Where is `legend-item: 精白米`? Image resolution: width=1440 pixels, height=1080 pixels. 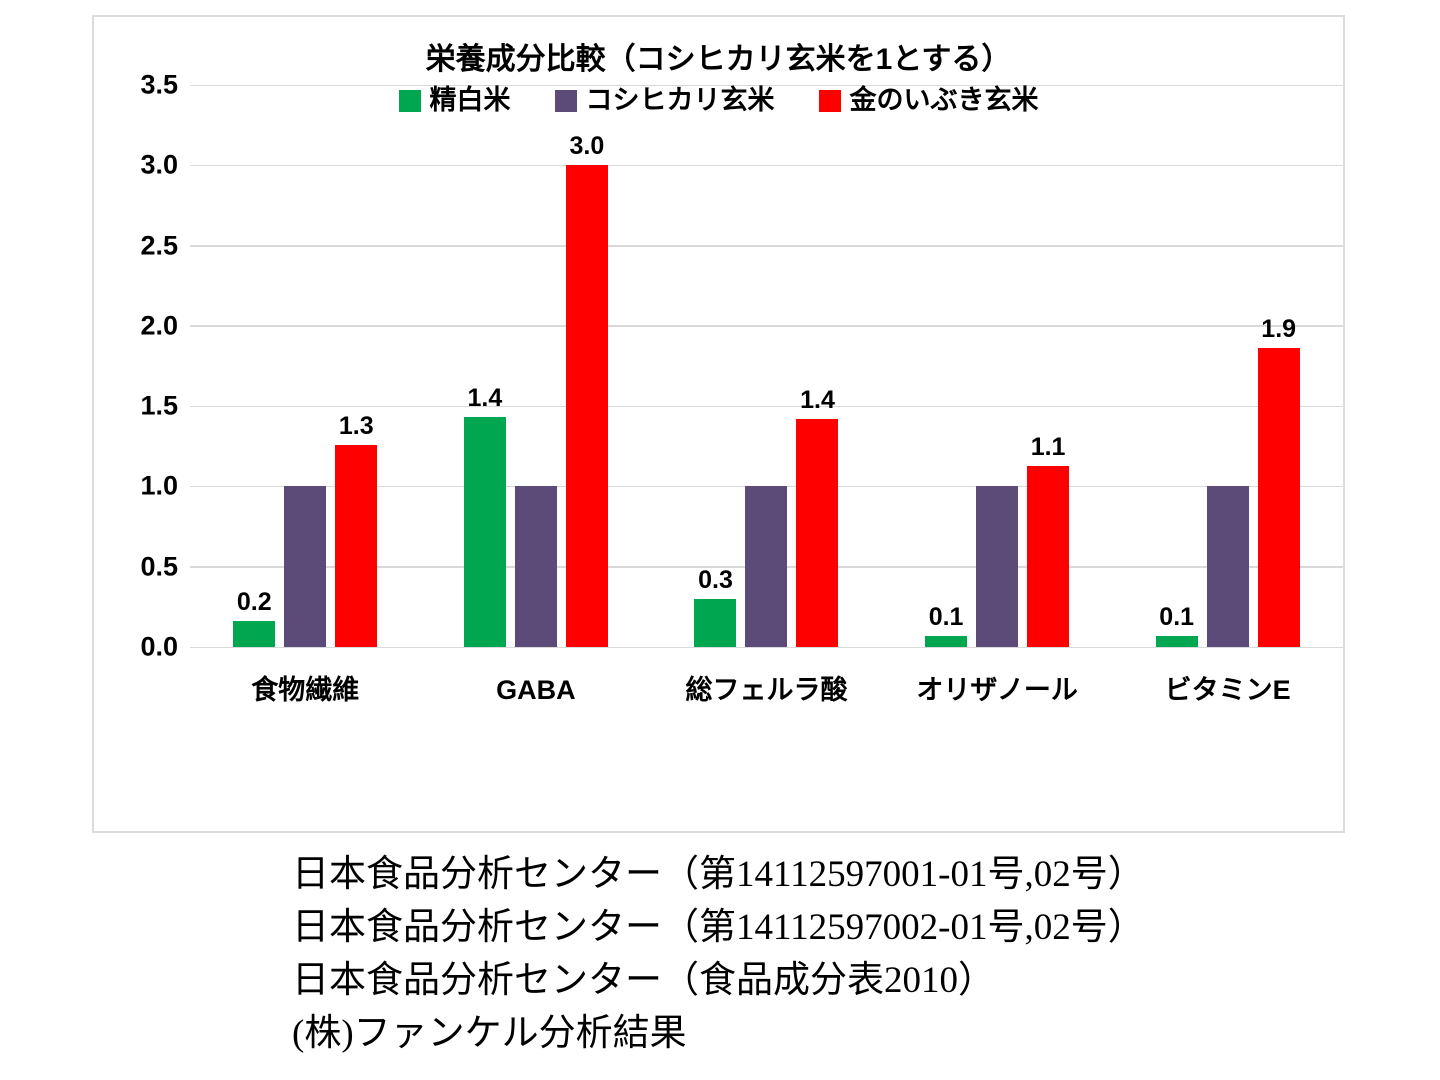
legend-item: 精白米 is located at coordinates (454, 100).